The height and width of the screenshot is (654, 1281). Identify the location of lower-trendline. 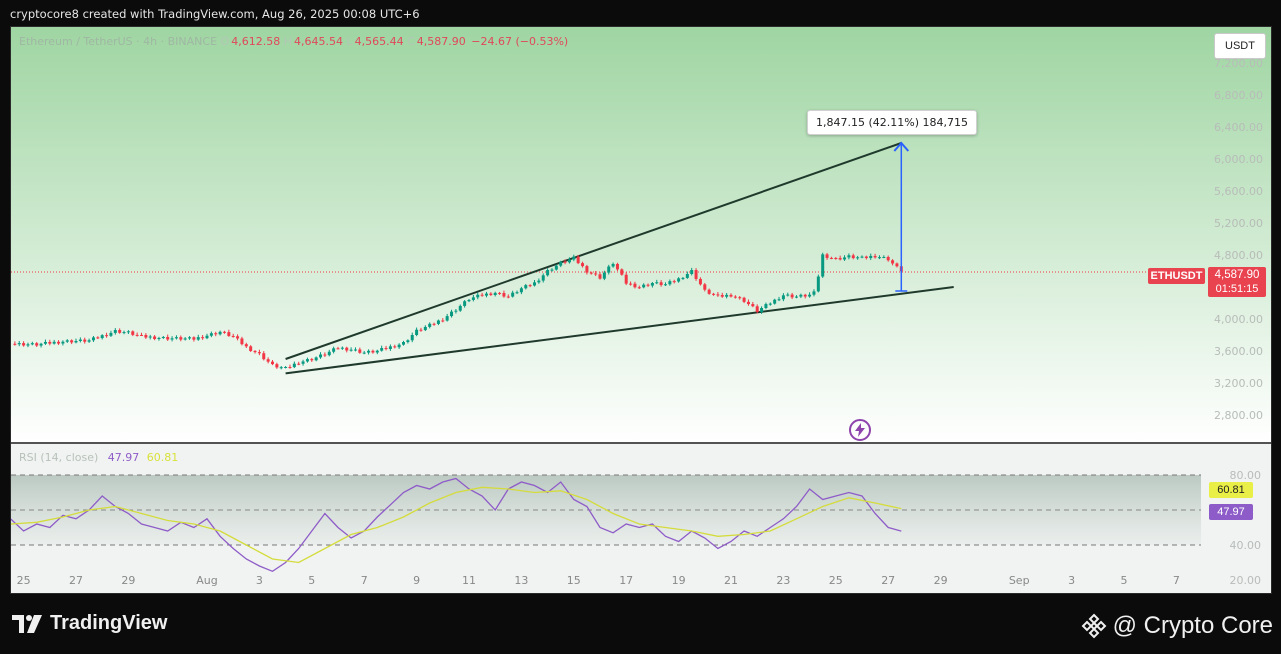
(619, 330).